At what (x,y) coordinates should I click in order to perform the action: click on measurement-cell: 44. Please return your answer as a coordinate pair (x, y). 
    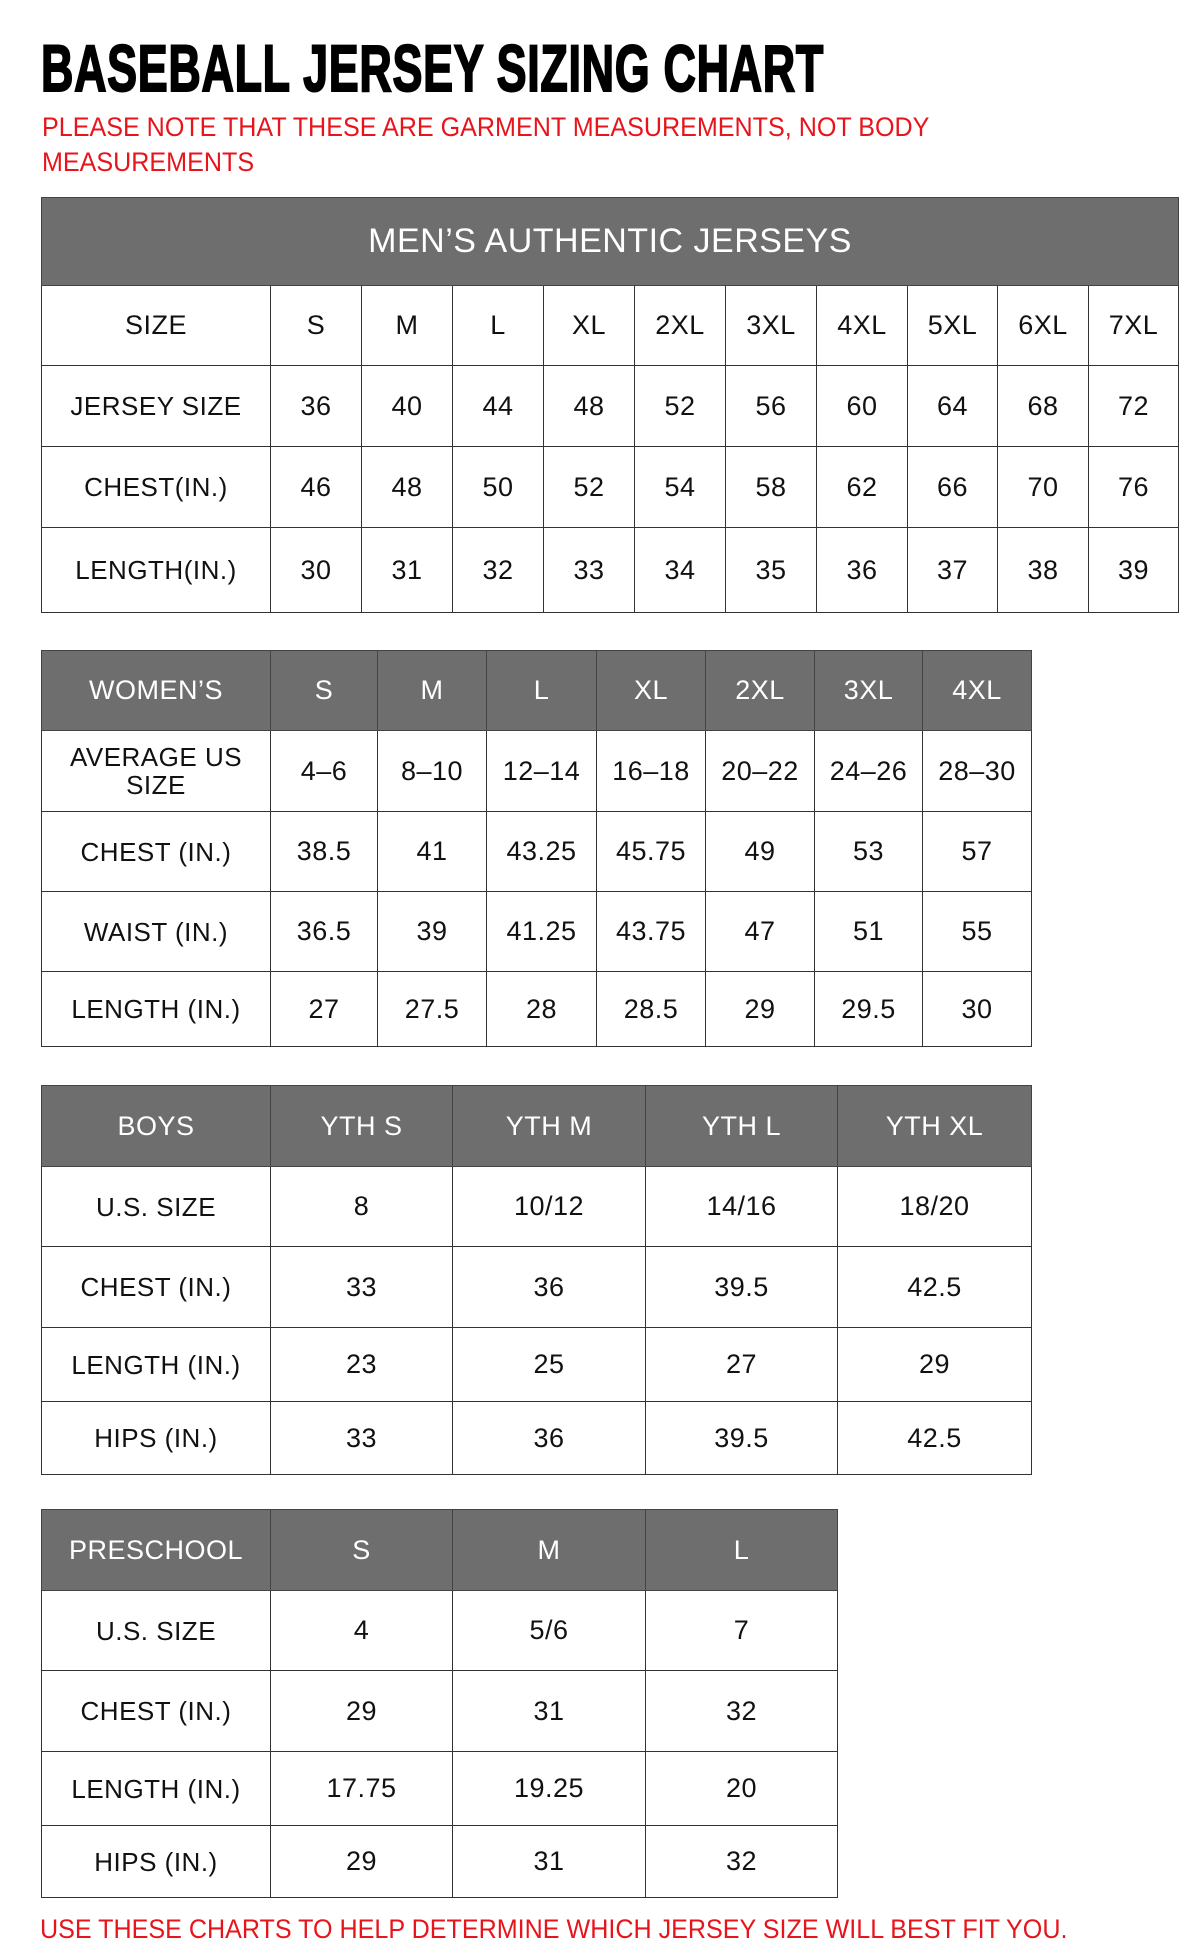
    Looking at the image, I should click on (498, 406).